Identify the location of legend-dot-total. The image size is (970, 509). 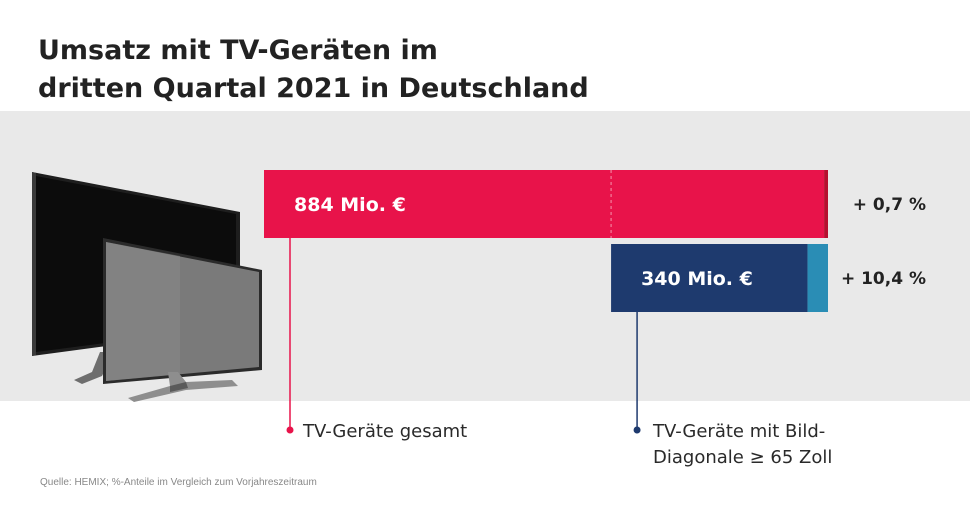
(290, 430).